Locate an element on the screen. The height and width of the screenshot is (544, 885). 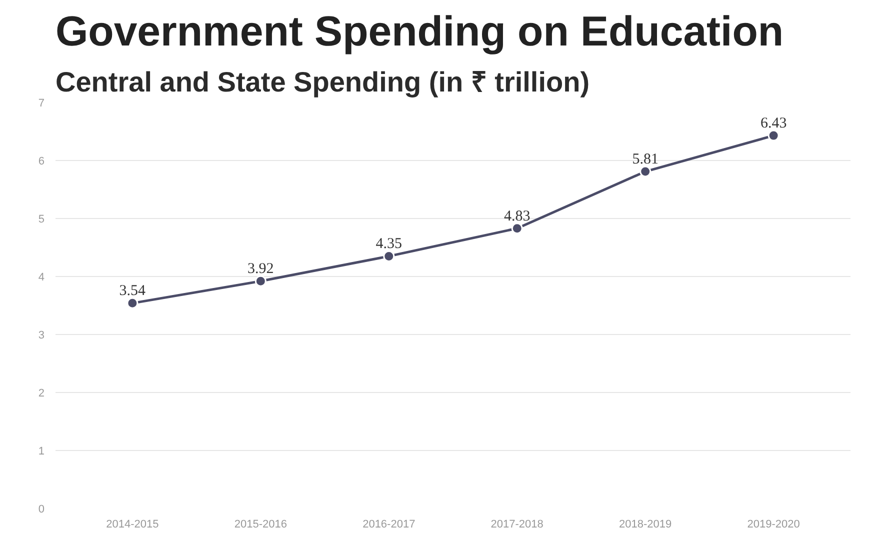
x-tick-label: 2016-2017 is located at coordinates (389, 524).